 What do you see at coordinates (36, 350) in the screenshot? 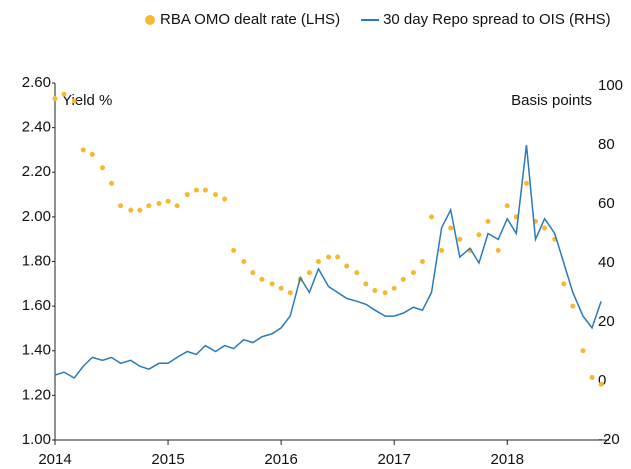
I see `y-tick-label: 1.40` at bounding box center [36, 350].